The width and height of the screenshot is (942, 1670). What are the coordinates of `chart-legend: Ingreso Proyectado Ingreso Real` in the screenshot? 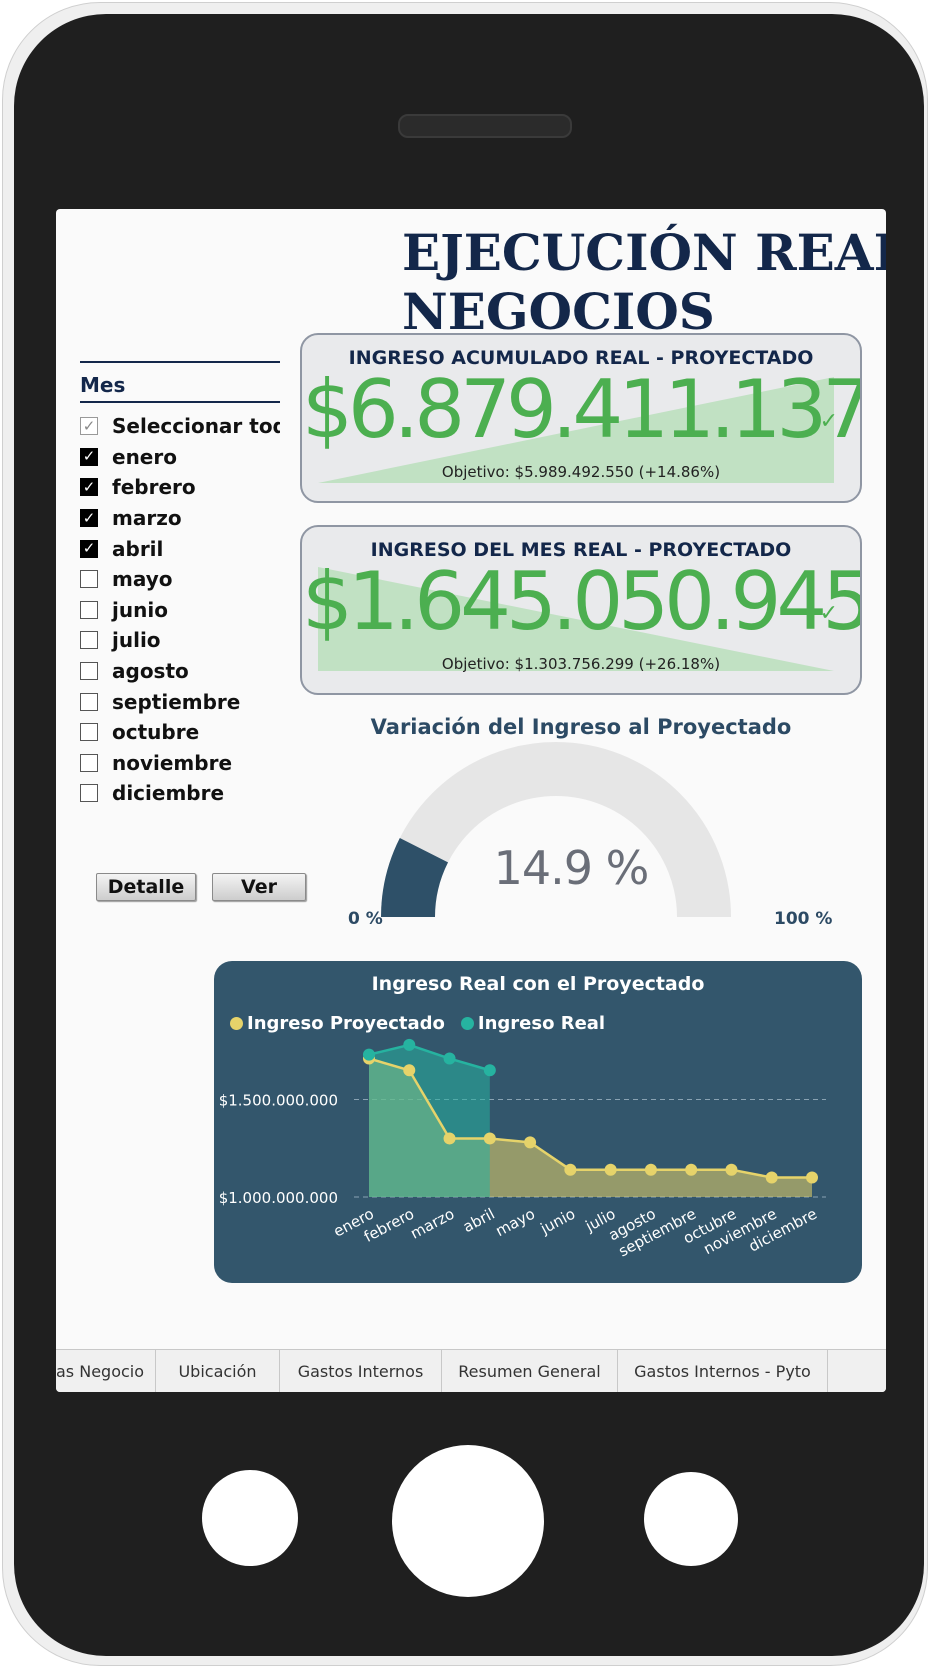 It's located at (417, 1023).